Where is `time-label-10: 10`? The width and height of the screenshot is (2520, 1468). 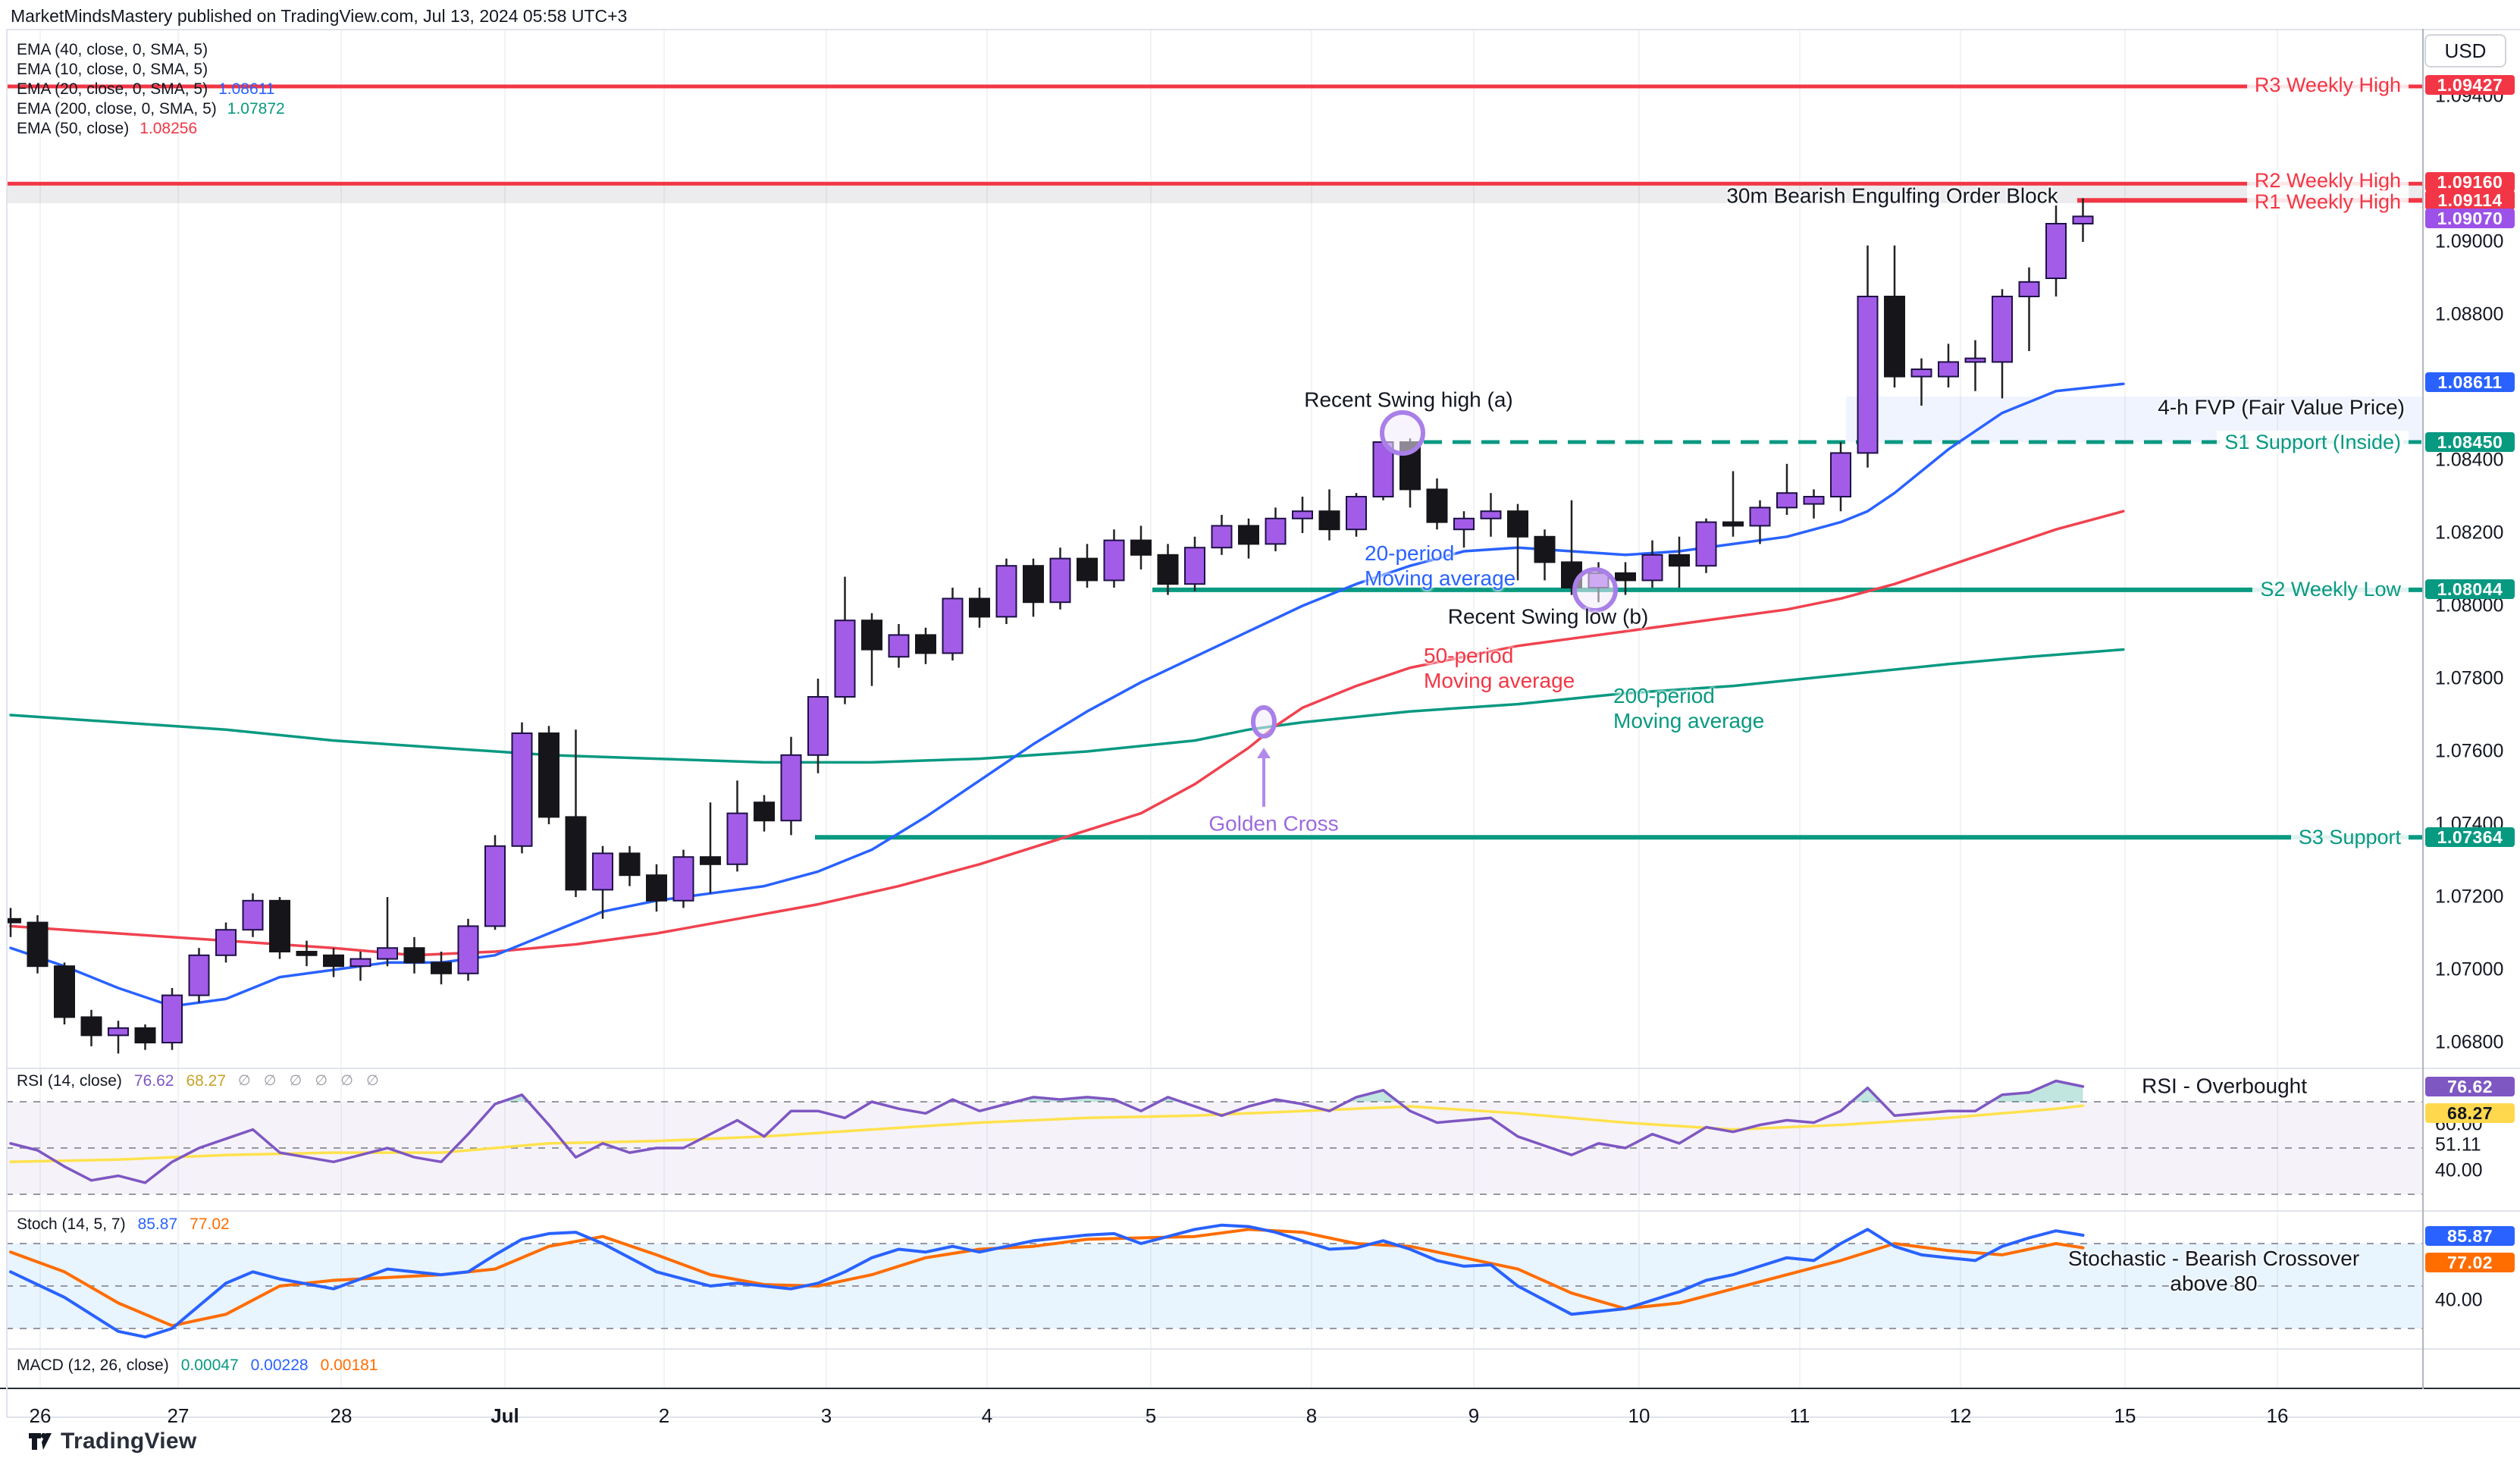 time-label-10: 10 is located at coordinates (1639, 1415).